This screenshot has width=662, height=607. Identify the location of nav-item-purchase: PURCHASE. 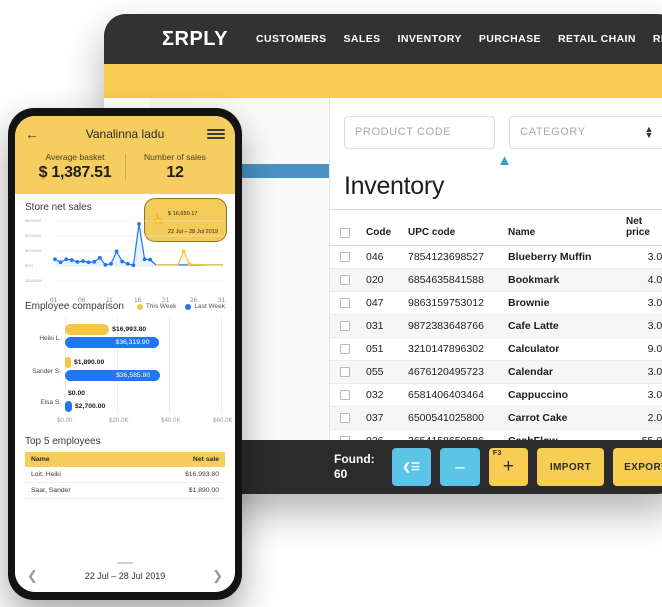
(509, 39).